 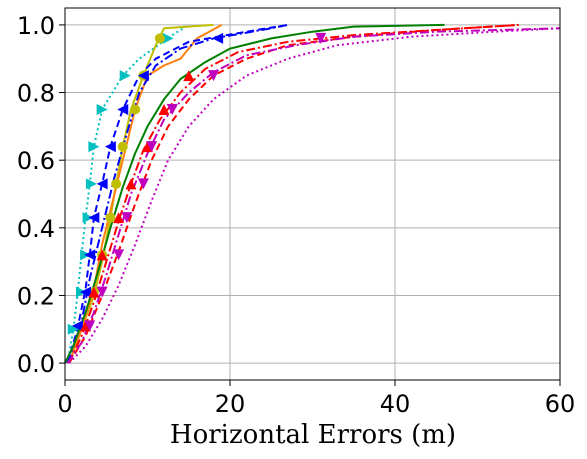 I want to click on y-tick-label: 0.0, so click(x=36, y=364).